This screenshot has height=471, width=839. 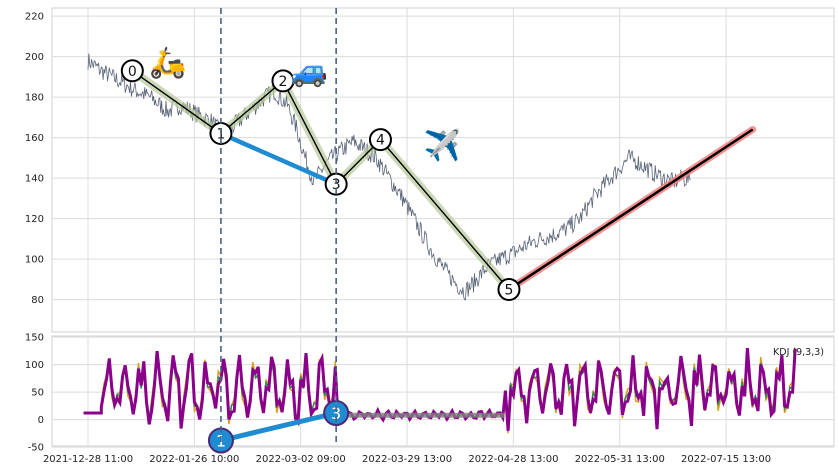 I want to click on wave-label-3: 3, so click(x=336, y=185).